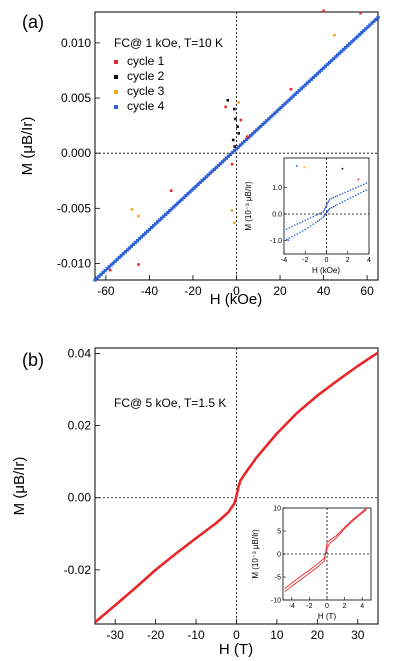  Describe the element at coordinates (80, 353) in the screenshot. I see `panel-b-ytick-label: 0.04` at that location.